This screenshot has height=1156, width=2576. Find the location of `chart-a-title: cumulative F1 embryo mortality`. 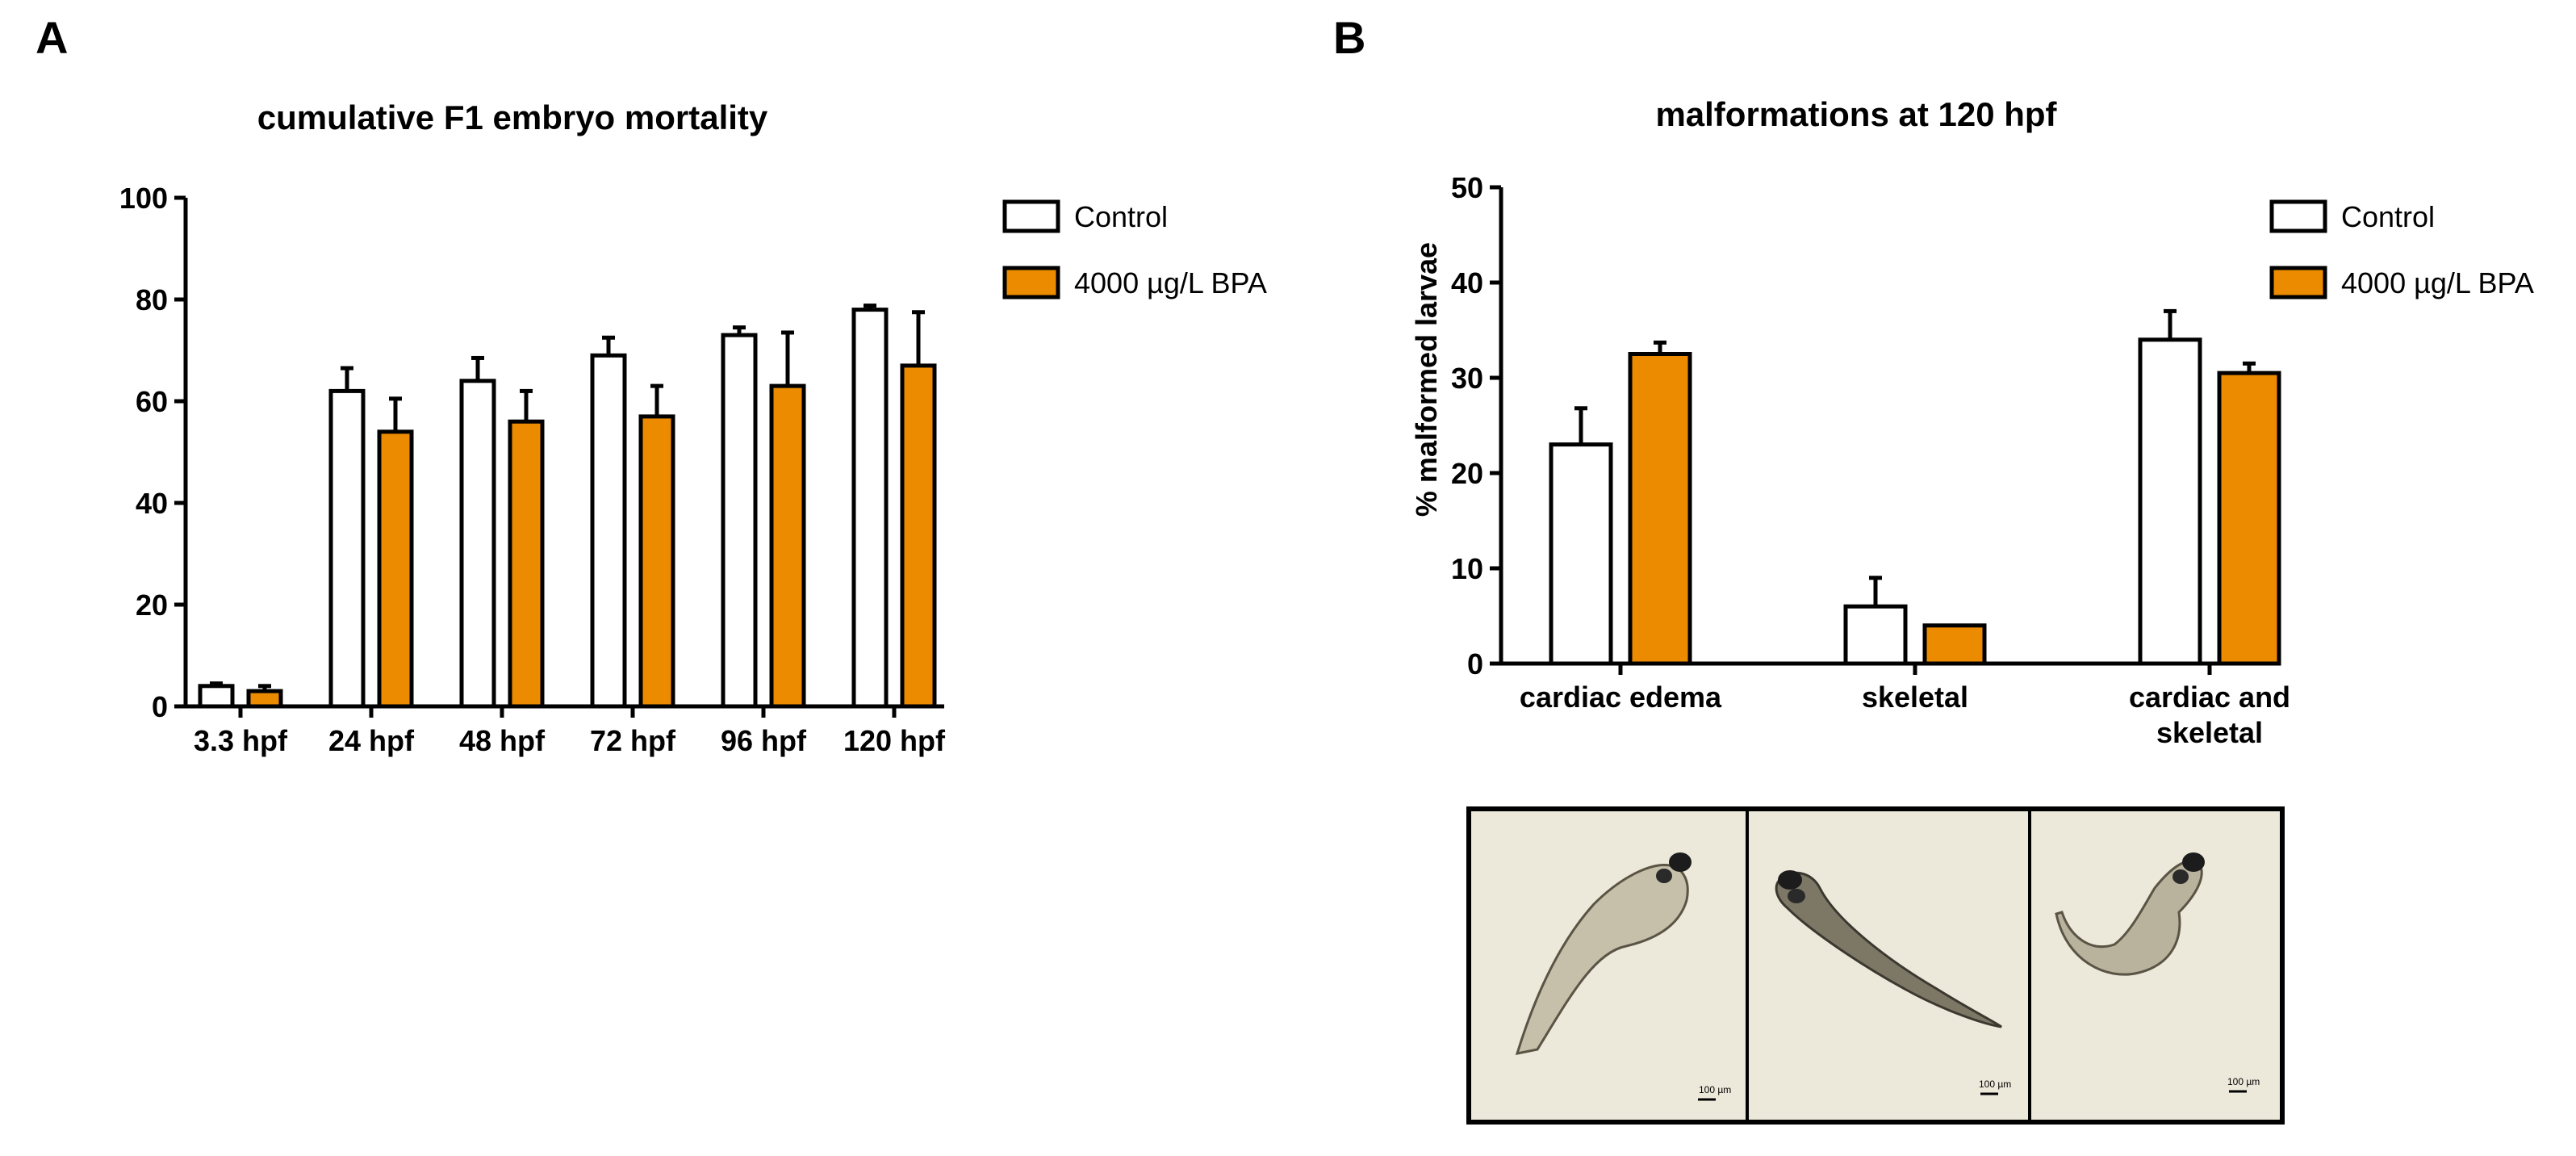

chart-a-title: cumulative F1 embryo mortality is located at coordinates (512, 117).